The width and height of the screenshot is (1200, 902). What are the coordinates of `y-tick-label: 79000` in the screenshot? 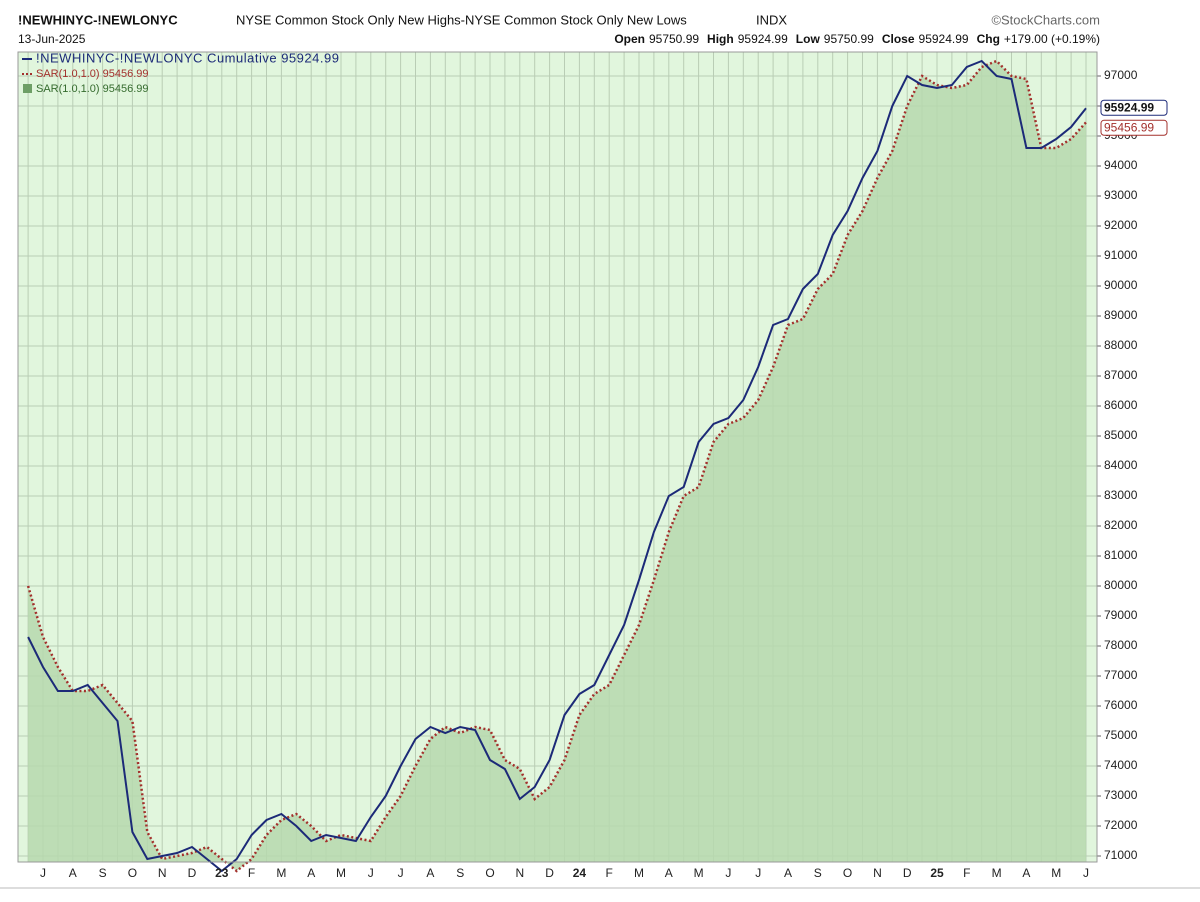 It's located at (1121, 615).